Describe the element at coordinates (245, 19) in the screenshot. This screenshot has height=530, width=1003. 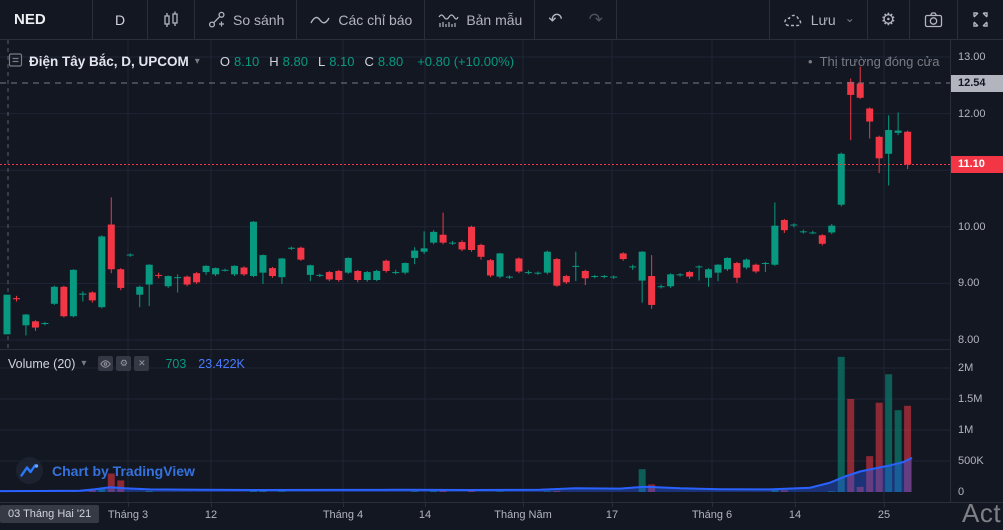
I see `compare-button: So sánh` at that location.